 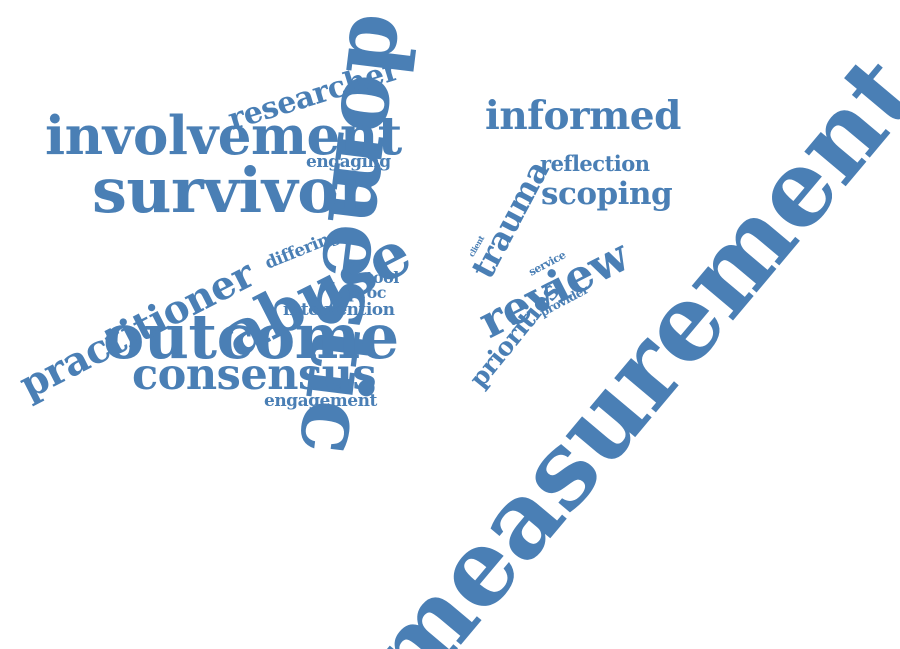 What do you see at coordinates (382, 277) in the screenshot?
I see `word-tool: tool` at bounding box center [382, 277].